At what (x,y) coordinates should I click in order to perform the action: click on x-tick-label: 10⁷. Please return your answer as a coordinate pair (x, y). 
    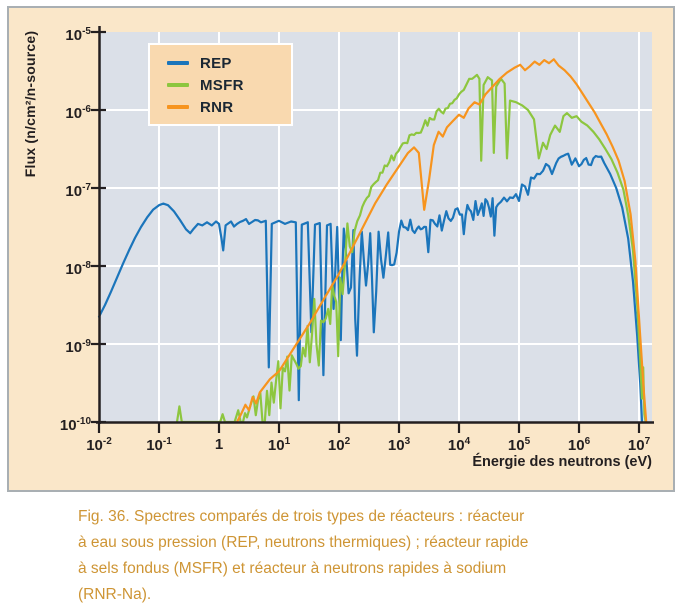
    Looking at the image, I should click on (639, 445).